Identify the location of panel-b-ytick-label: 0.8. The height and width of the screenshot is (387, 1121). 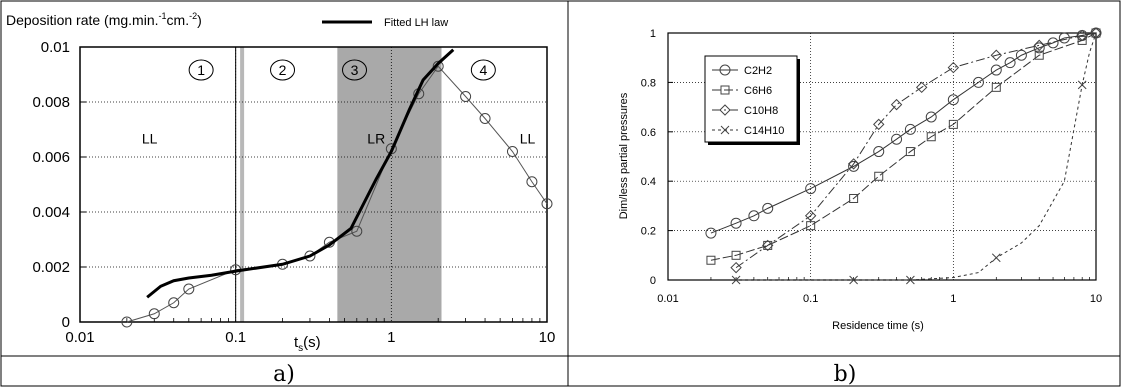
(648, 83).